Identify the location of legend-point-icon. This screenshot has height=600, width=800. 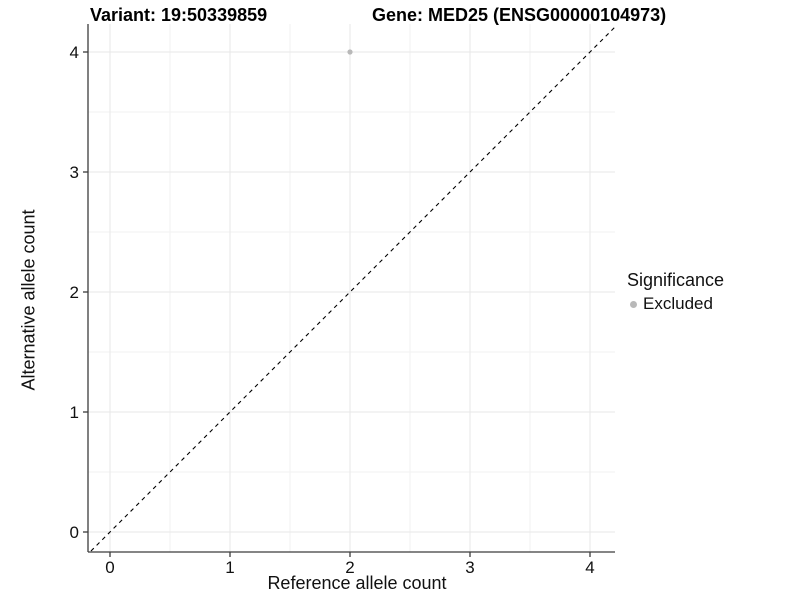
(633, 304).